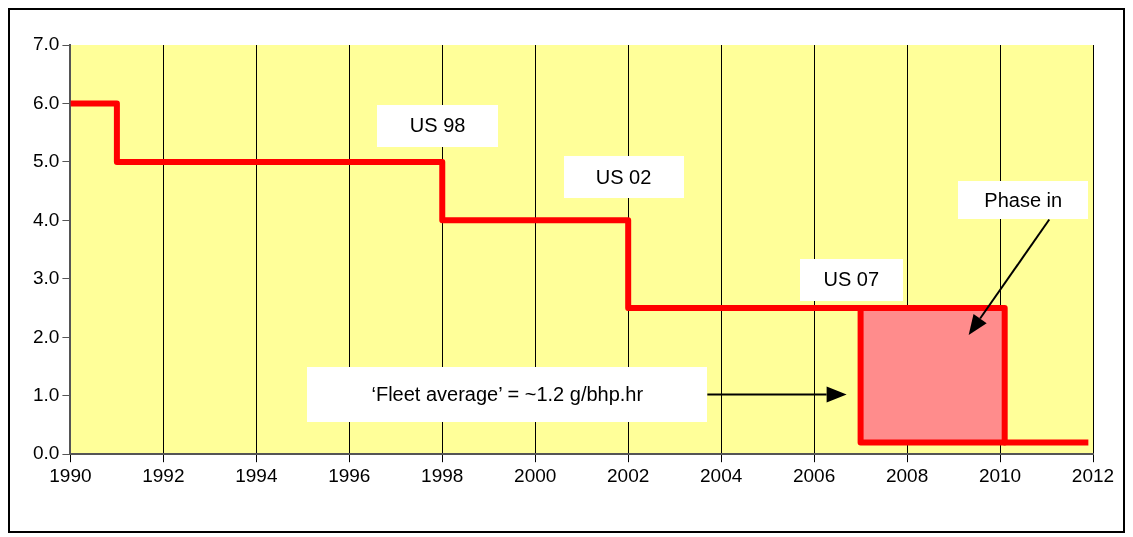  What do you see at coordinates (46, 219) in the screenshot?
I see `y-tick-label: 4.0` at bounding box center [46, 219].